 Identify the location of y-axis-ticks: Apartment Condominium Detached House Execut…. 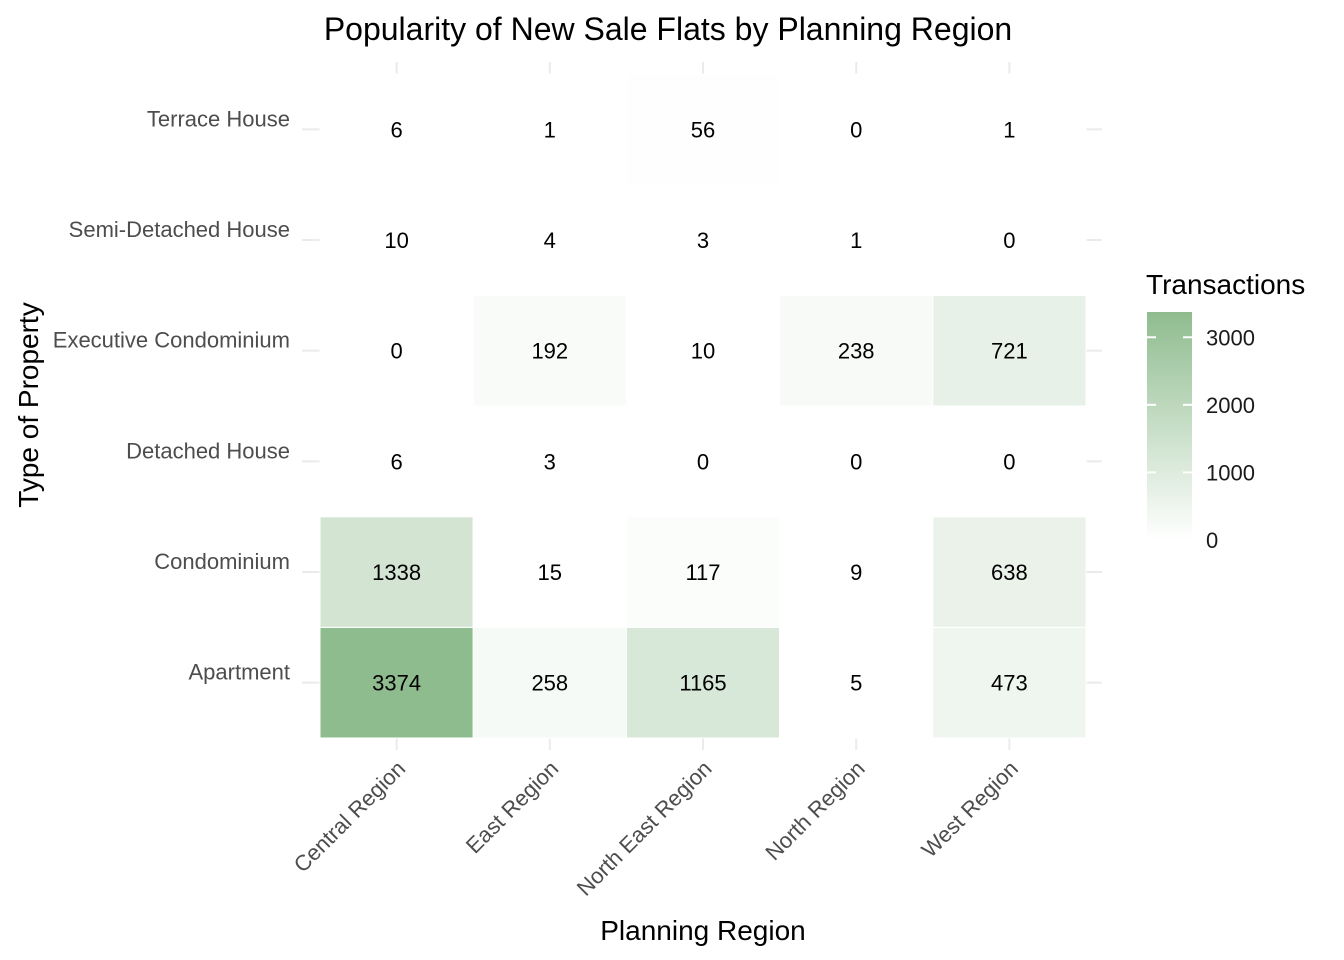
(171, 395).